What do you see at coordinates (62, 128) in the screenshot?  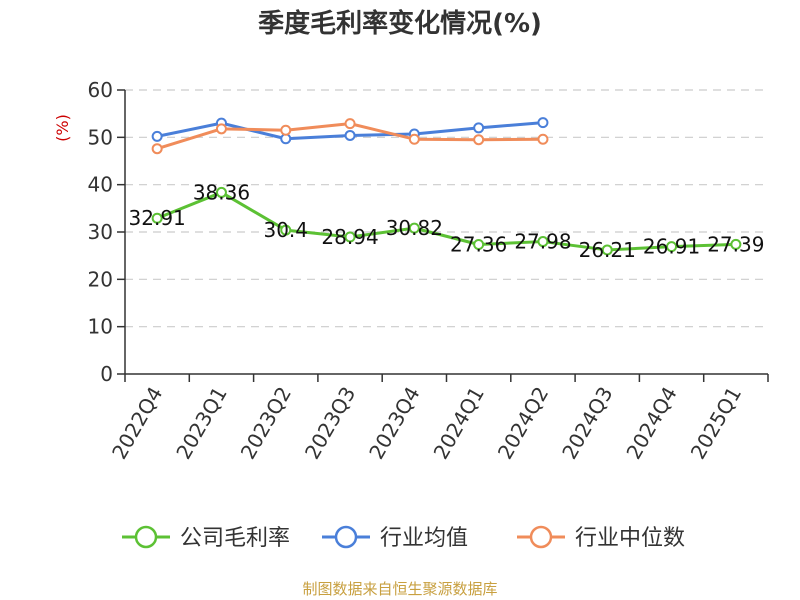 I see `y-axis-label: (%)` at bounding box center [62, 128].